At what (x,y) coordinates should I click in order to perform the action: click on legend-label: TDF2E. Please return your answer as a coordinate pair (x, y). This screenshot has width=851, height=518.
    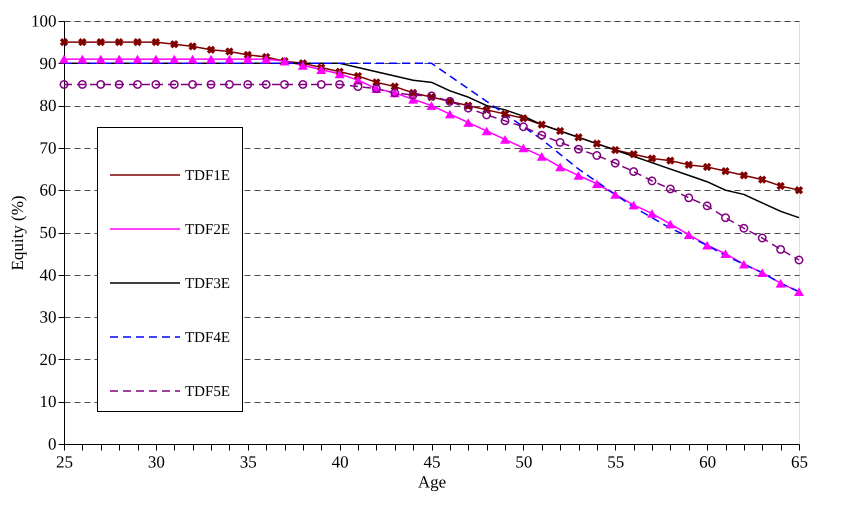
    Looking at the image, I should click on (207, 230).